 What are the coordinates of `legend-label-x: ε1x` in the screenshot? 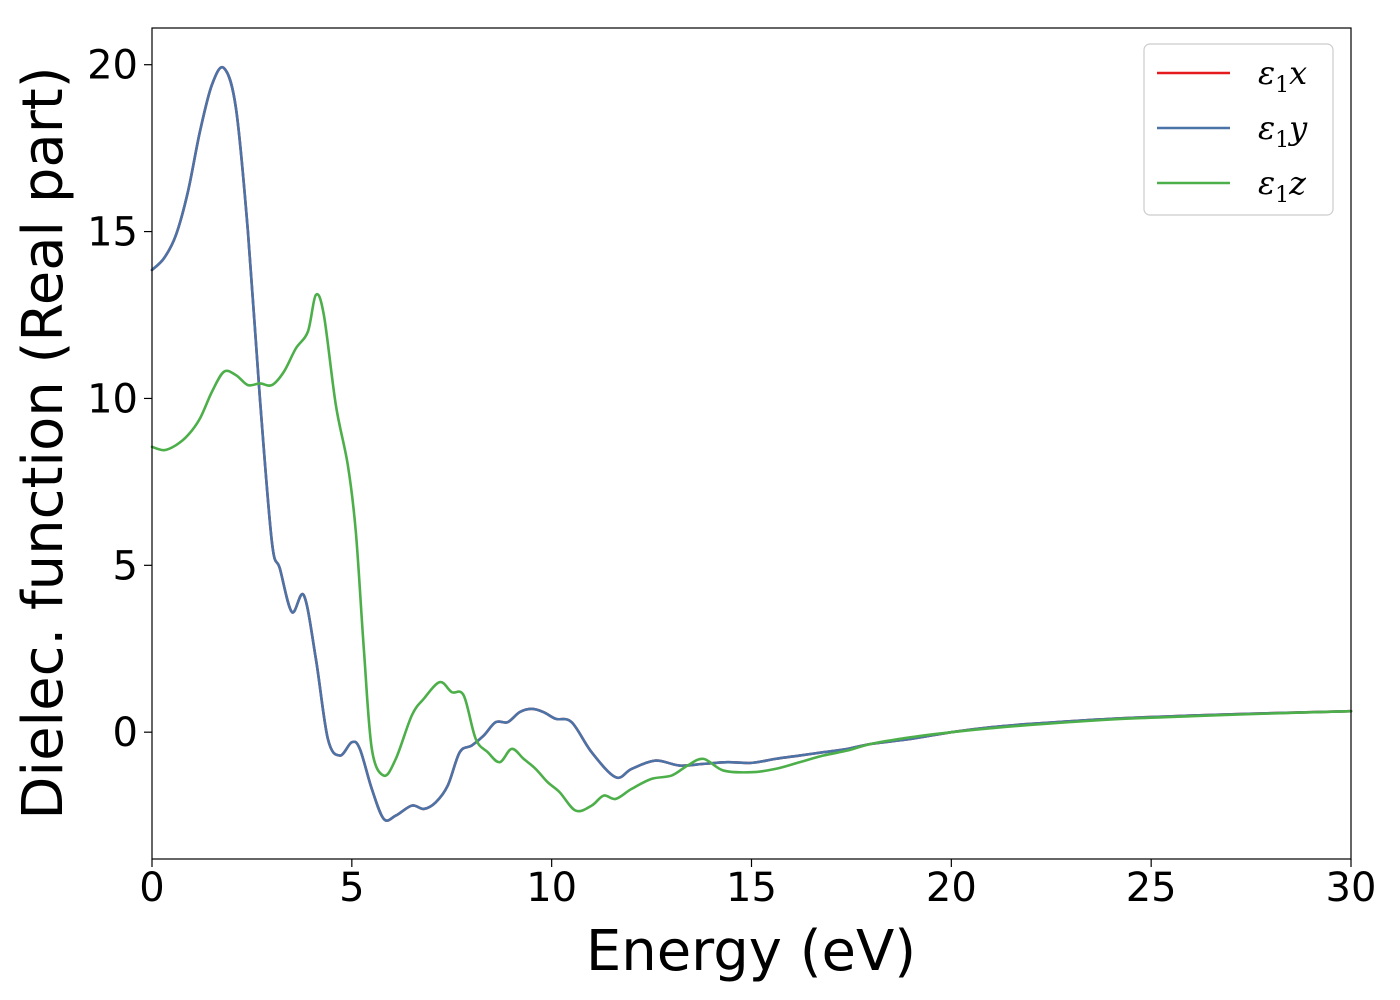 It's located at (1282, 76).